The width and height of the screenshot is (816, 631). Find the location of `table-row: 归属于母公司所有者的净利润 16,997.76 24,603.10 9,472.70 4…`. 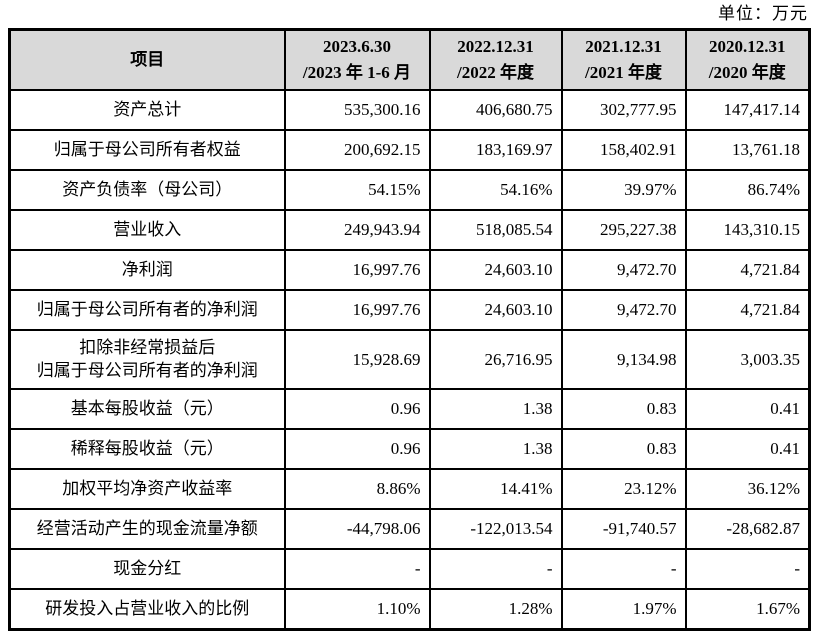

table-row: 归属于母公司所有者的净利润 16,997.76 24,603.10 9,472.70 4… is located at coordinates (409, 310).